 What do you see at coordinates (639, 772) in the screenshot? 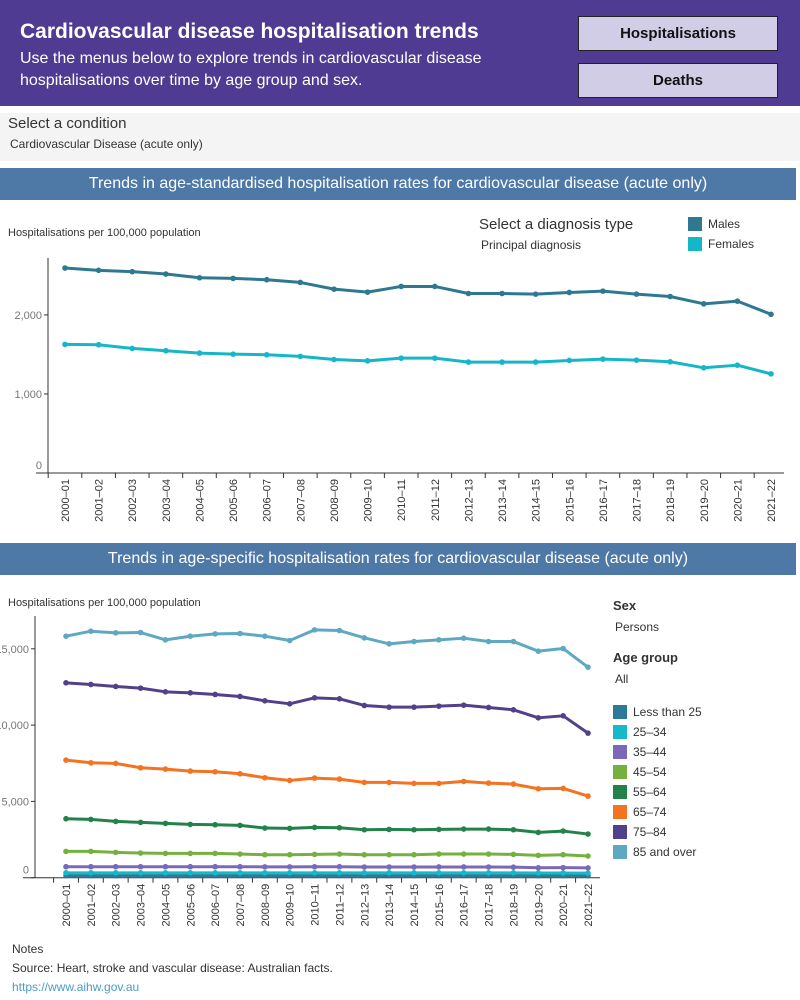
I see `legend-item-45-54: 45–54` at bounding box center [639, 772].